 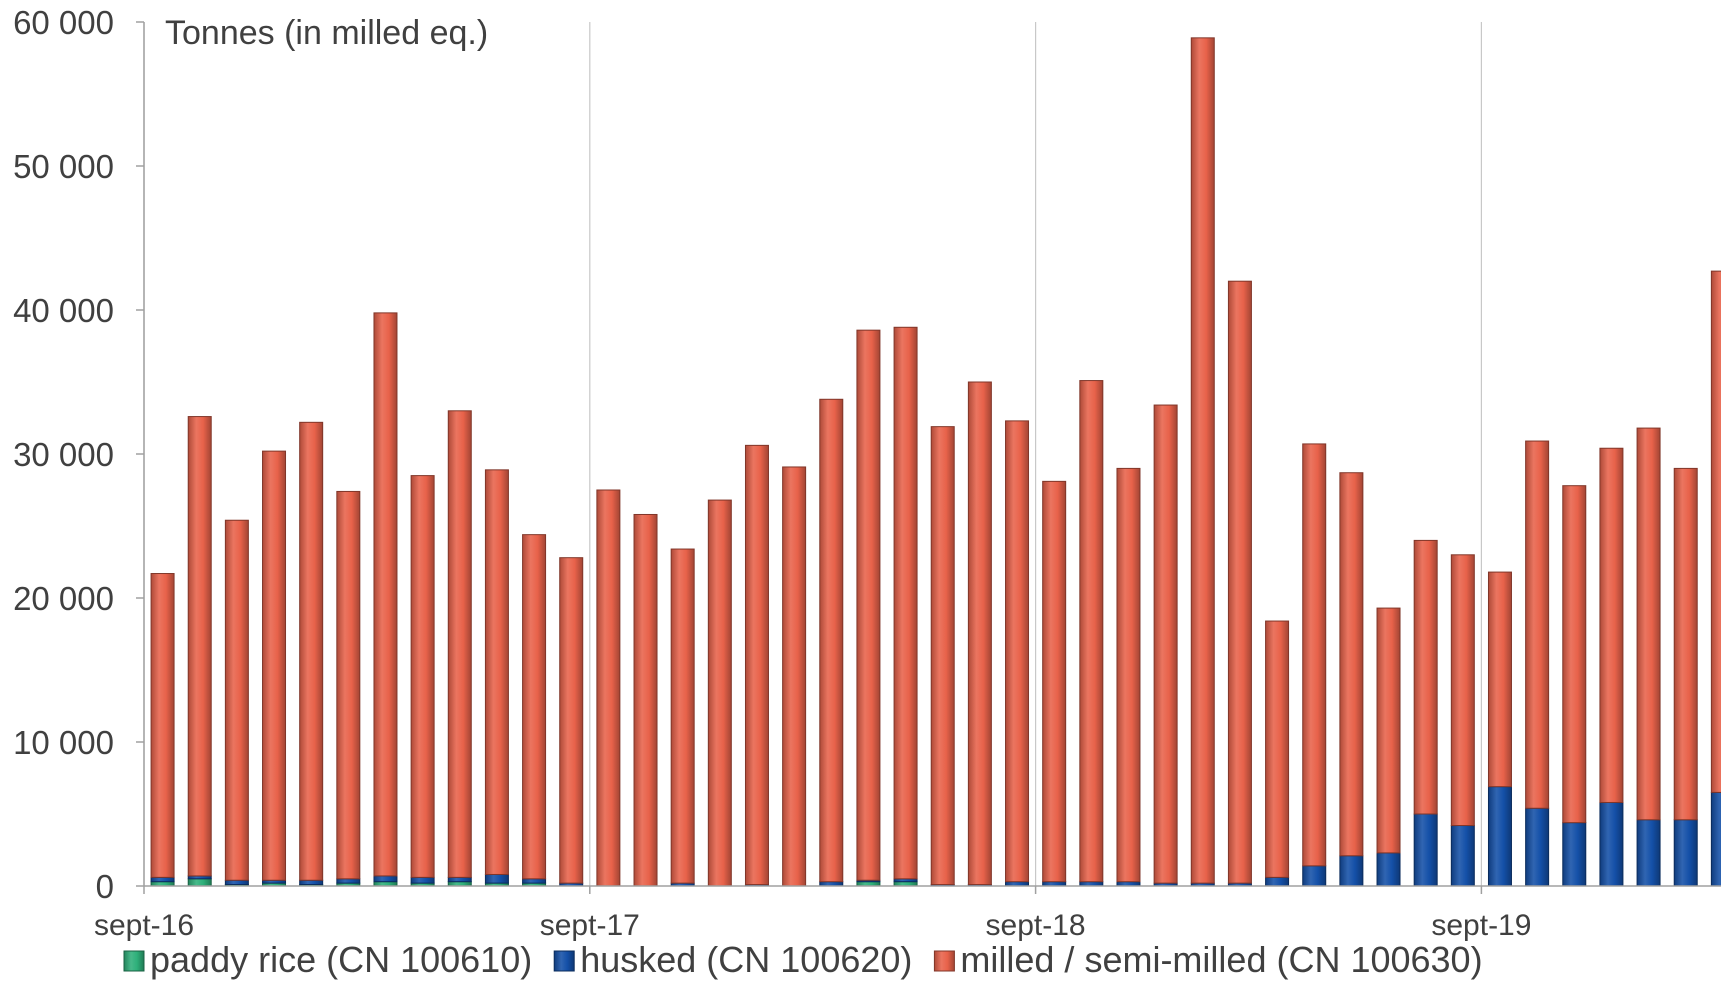 I want to click on y-tick-label: 0, so click(x=105, y=886).